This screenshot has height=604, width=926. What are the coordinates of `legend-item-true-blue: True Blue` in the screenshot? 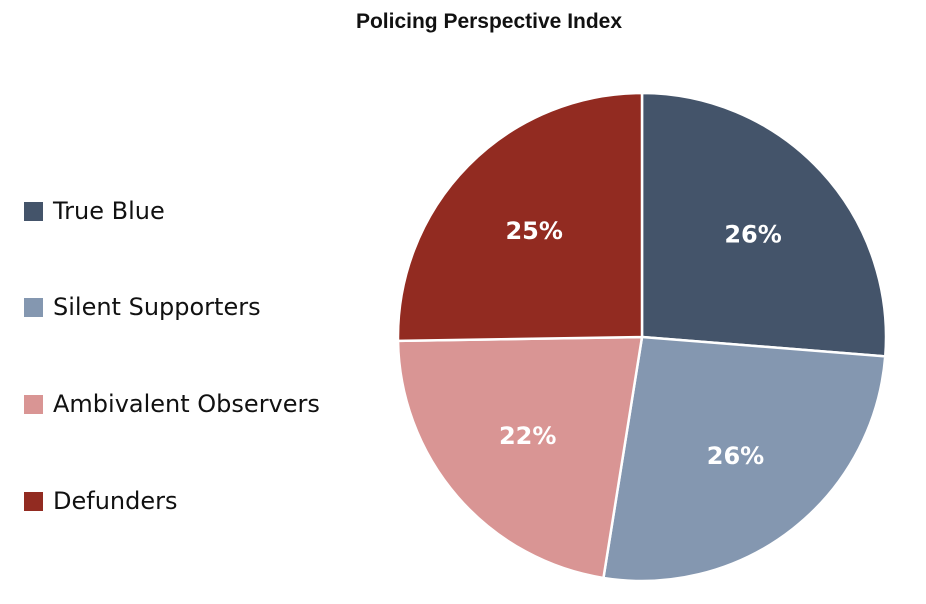 It's located at (94, 211).